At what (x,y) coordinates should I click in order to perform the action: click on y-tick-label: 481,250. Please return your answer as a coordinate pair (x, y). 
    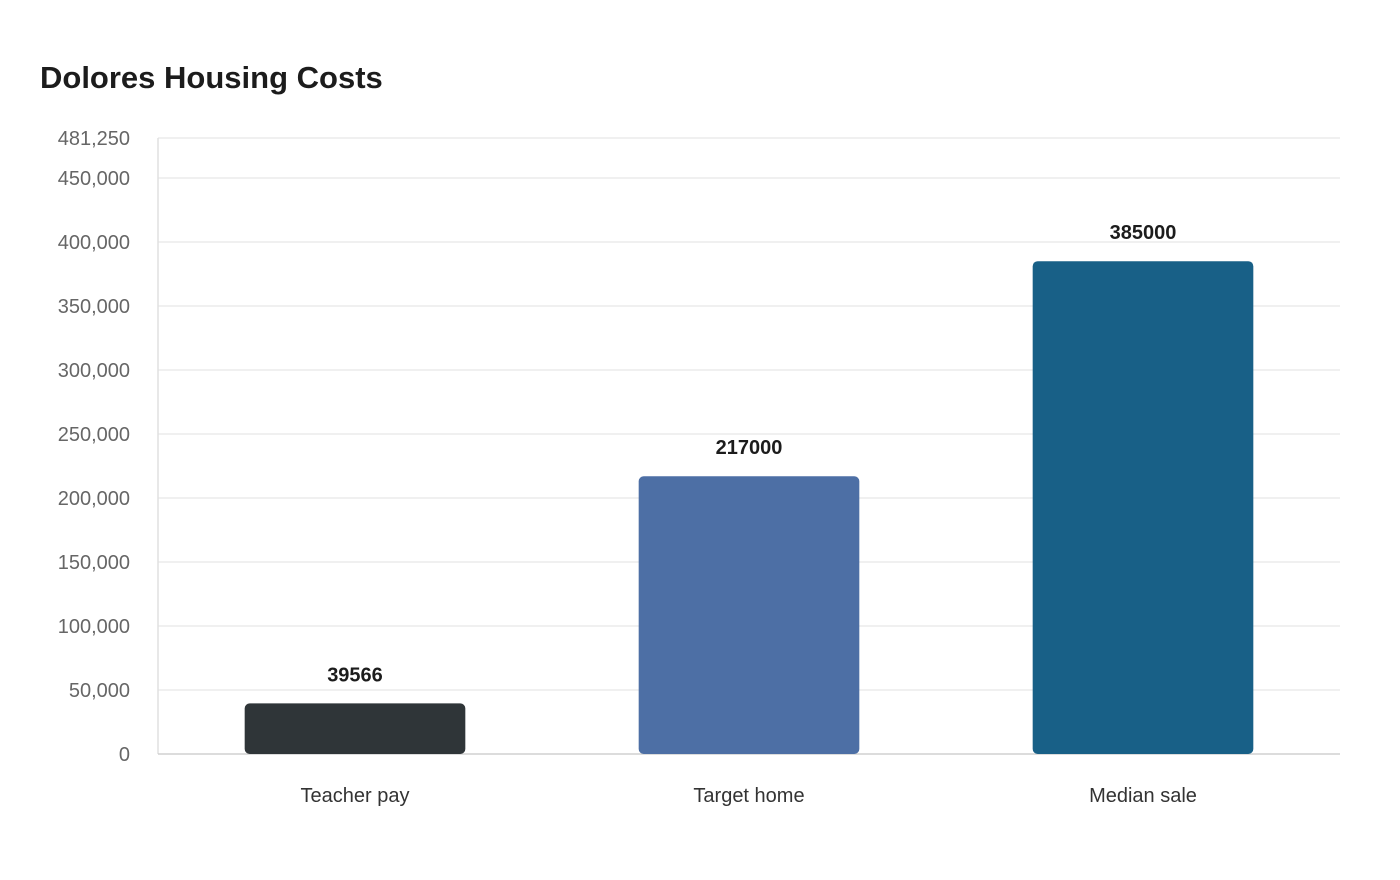
    Looking at the image, I should click on (94, 139).